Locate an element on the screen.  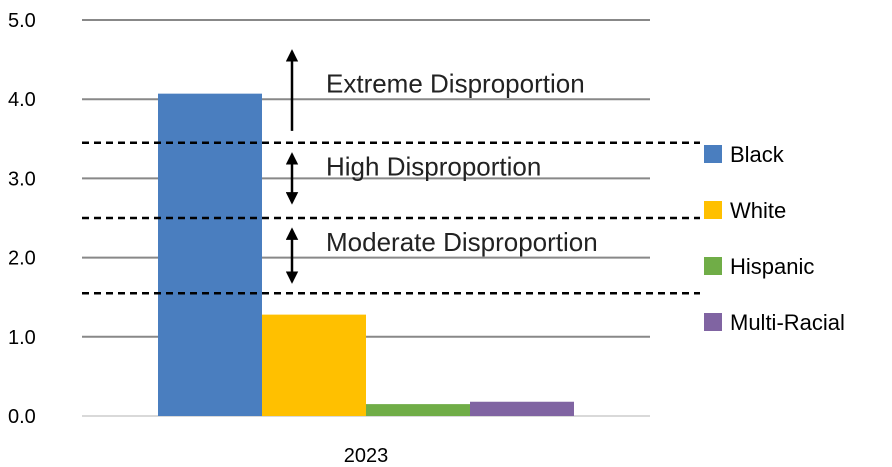
bar-hispanic is located at coordinates (418, 410).